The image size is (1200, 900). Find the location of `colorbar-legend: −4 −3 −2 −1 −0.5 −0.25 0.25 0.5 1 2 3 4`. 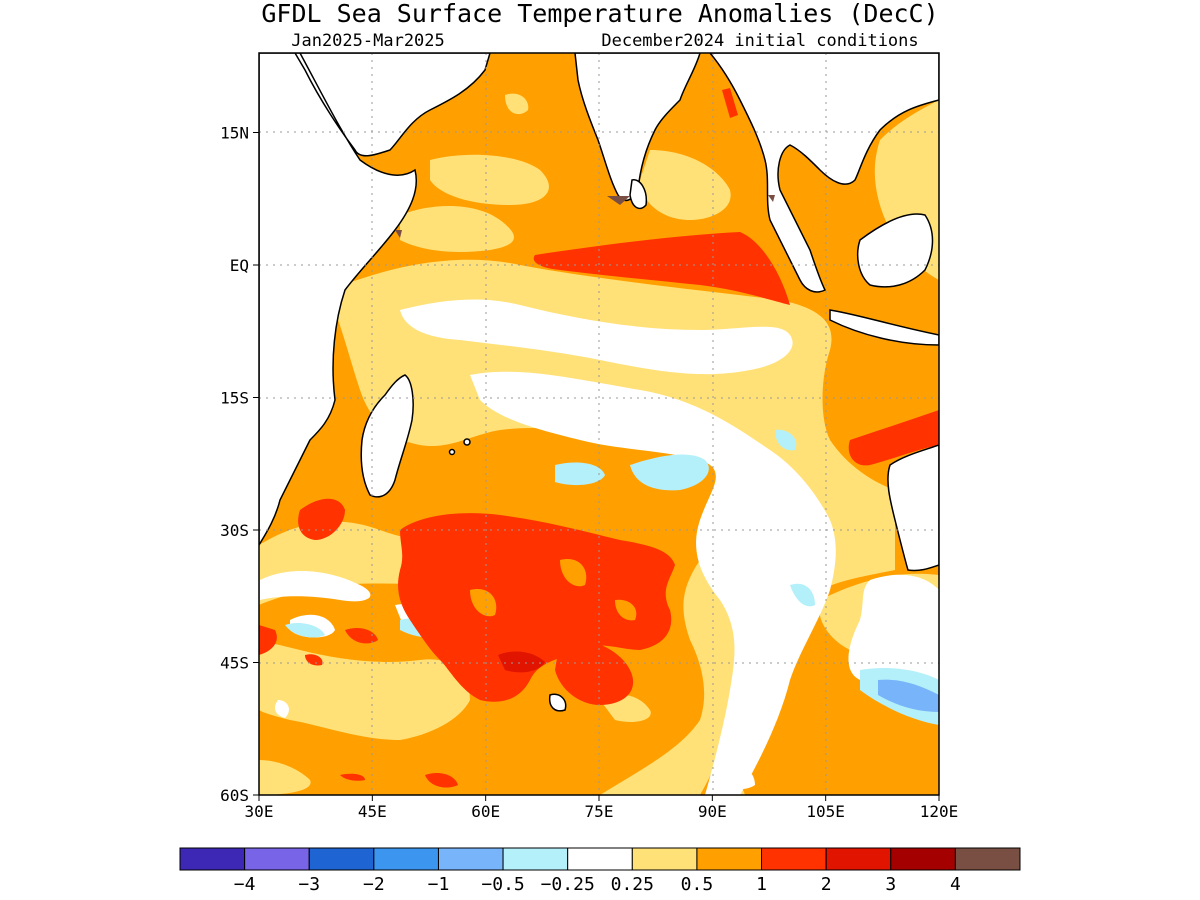

colorbar-legend: −4 −3 −2 −1 −0.5 −0.25 0.25 0.5 1 2 3 4 is located at coordinates (600, 871).